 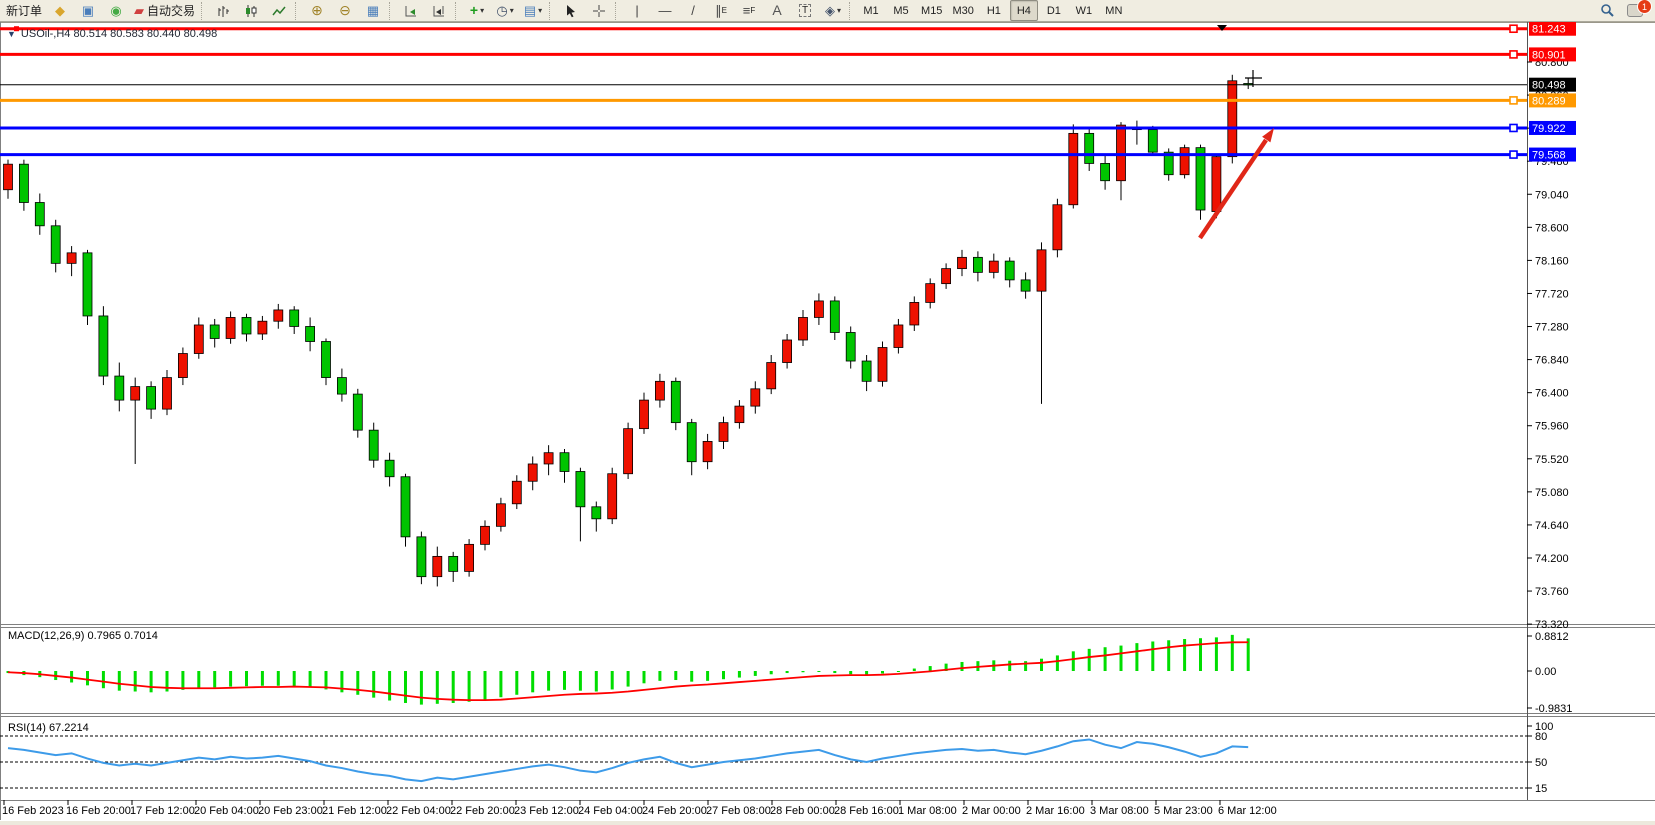 What do you see at coordinates (477, 10) in the screenshot?
I see `indicators-icon: + ▾` at bounding box center [477, 10].